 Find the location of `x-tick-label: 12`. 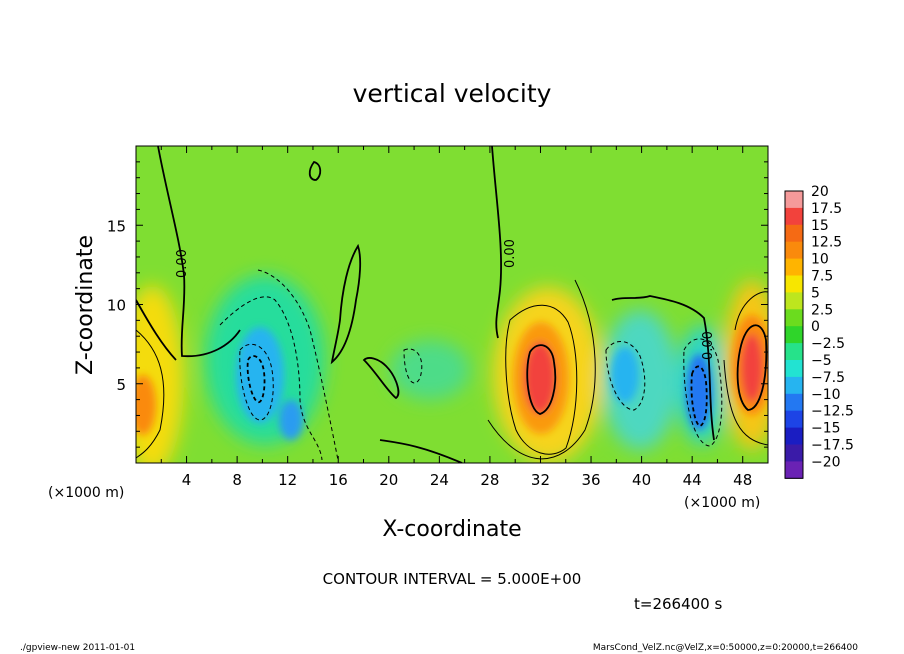

x-tick-label: 12 is located at coordinates (287, 480).